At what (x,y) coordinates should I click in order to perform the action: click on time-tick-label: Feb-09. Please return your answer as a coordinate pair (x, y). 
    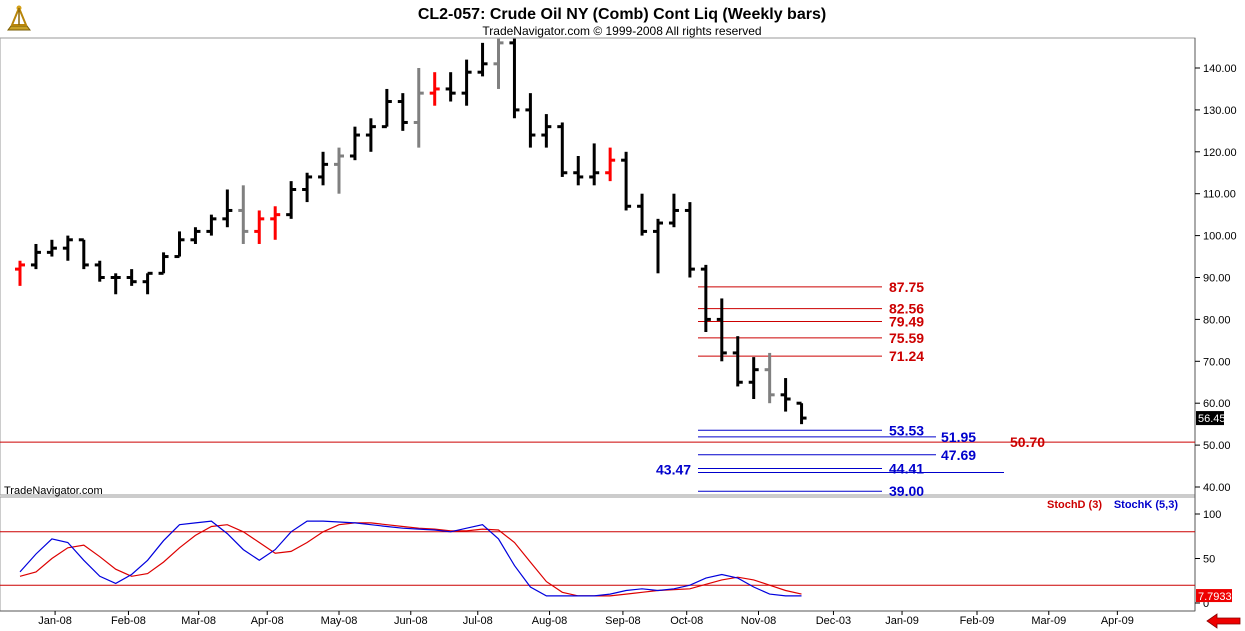
    Looking at the image, I should click on (977, 621).